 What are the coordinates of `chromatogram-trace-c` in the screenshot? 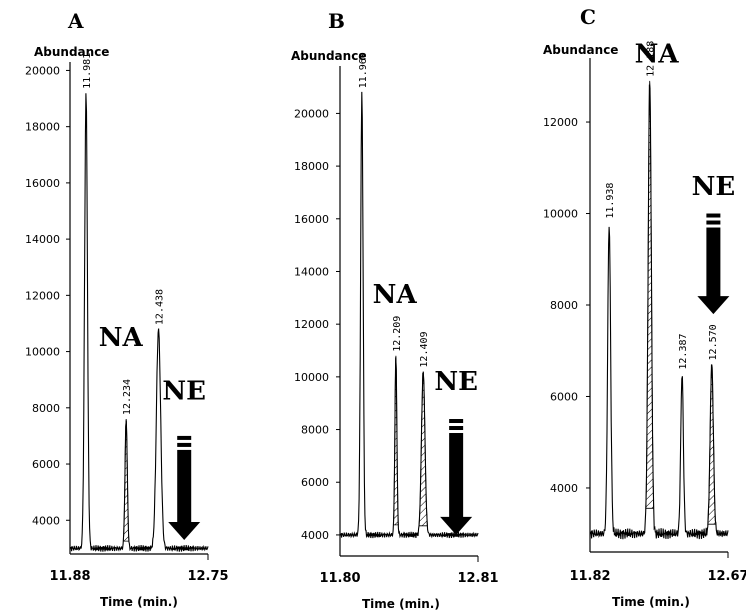 It's located at (659, 312).